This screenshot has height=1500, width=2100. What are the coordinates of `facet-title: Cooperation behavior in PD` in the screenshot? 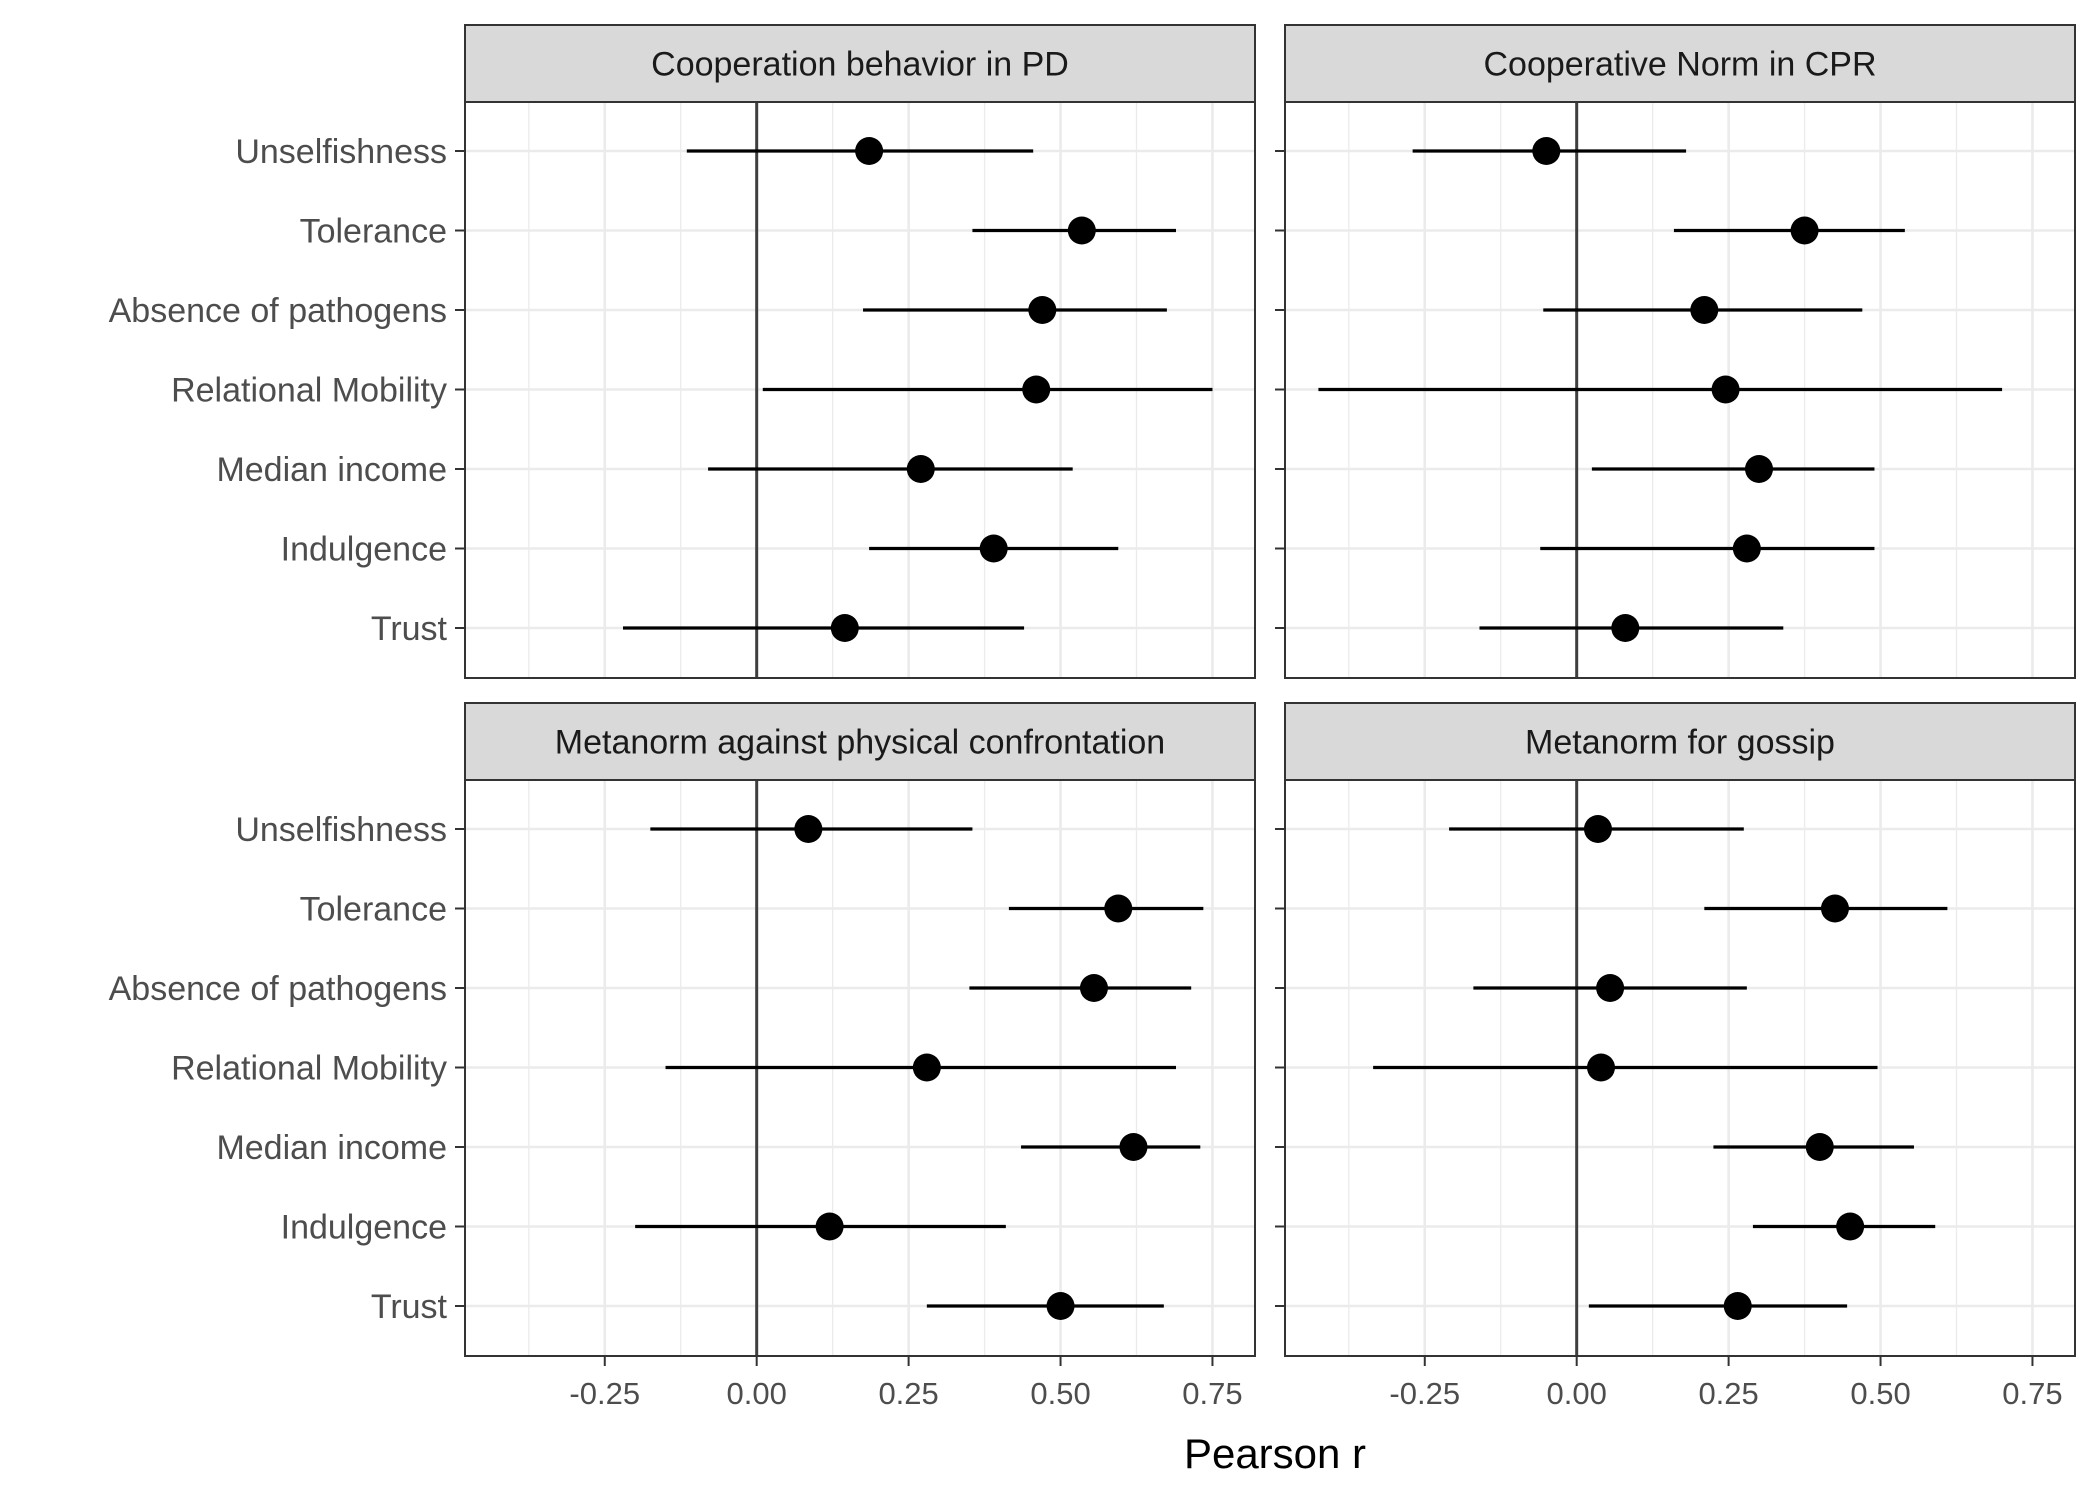 It's located at (860, 65).